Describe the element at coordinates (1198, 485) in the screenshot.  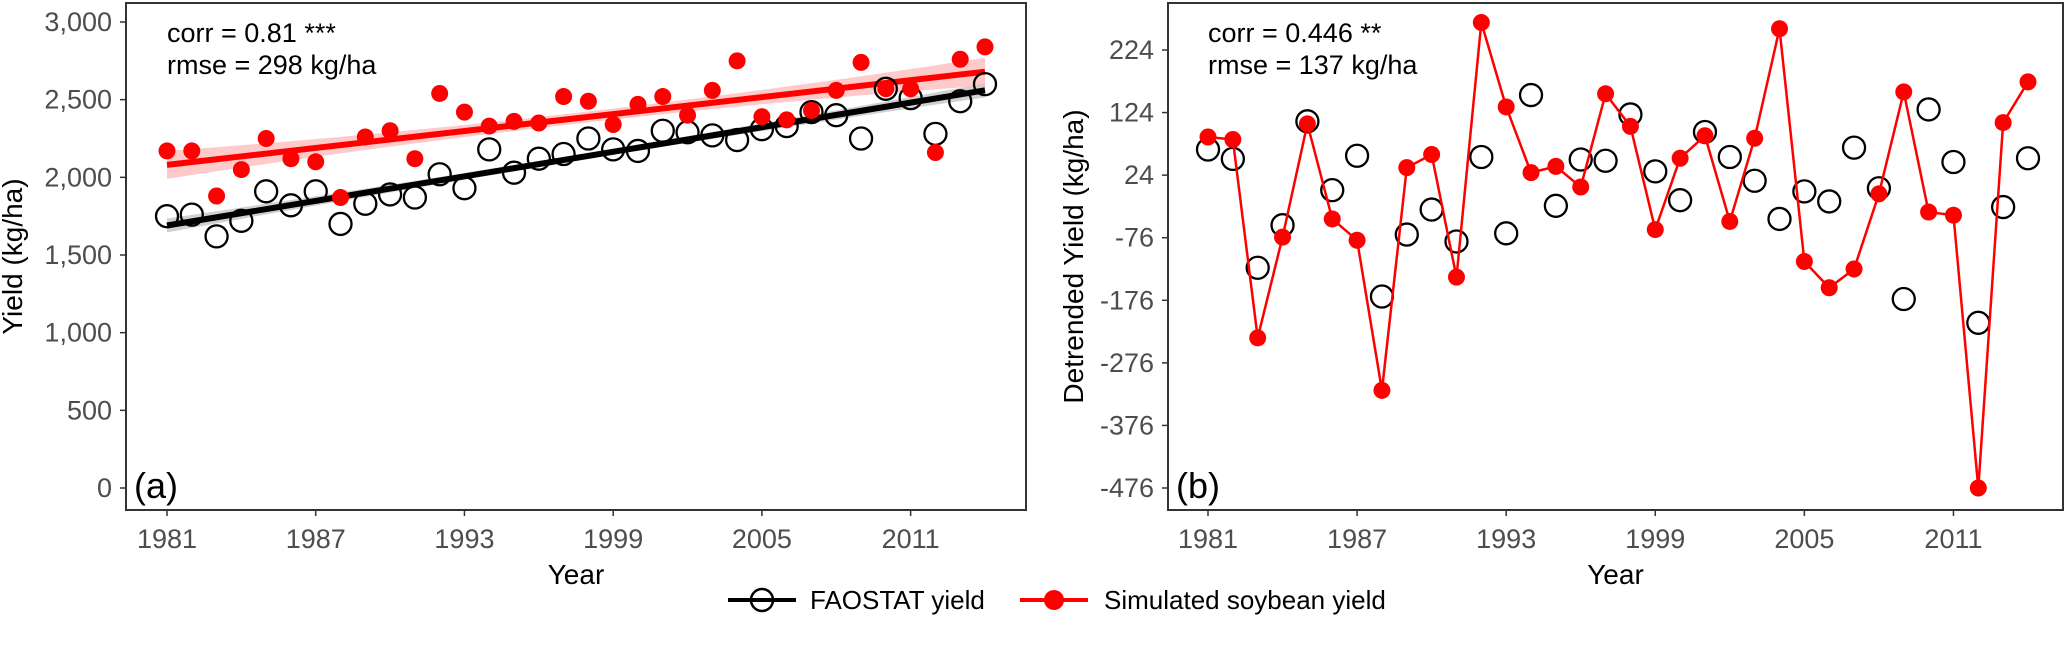
I see `panel-label: (b)` at that location.